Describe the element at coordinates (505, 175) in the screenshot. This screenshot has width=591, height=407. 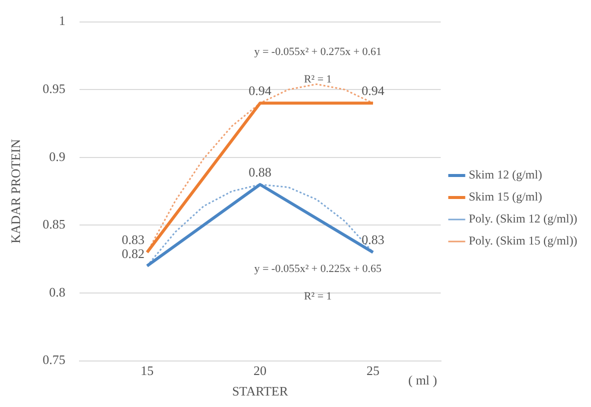
I see `legend-label: Skim 12 (g/ml)` at that location.